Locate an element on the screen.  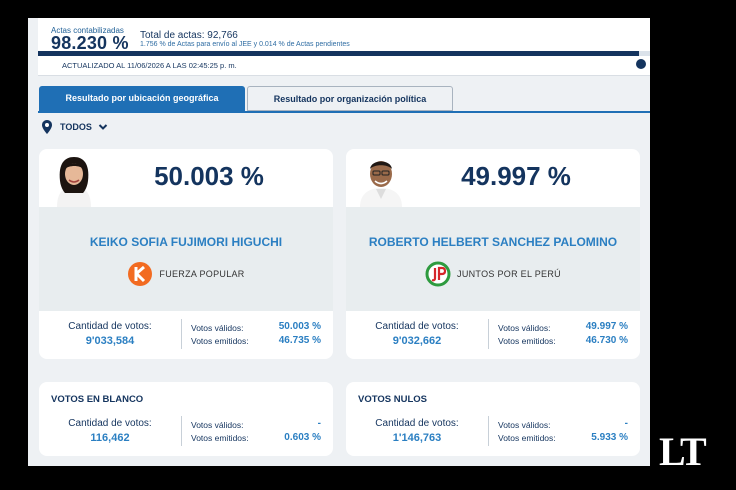
tab-underline is located at coordinates (344, 112).